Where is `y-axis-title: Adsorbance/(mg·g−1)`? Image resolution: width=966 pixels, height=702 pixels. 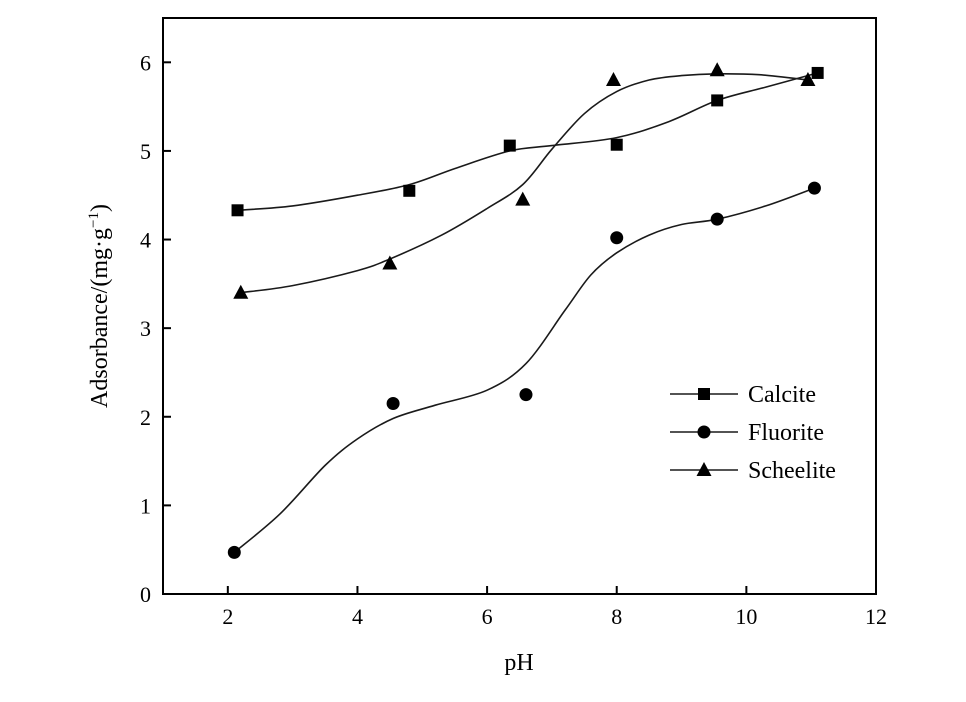
y-axis-title: Adsorbance/(mg·g−1) is located at coordinates (99, 306).